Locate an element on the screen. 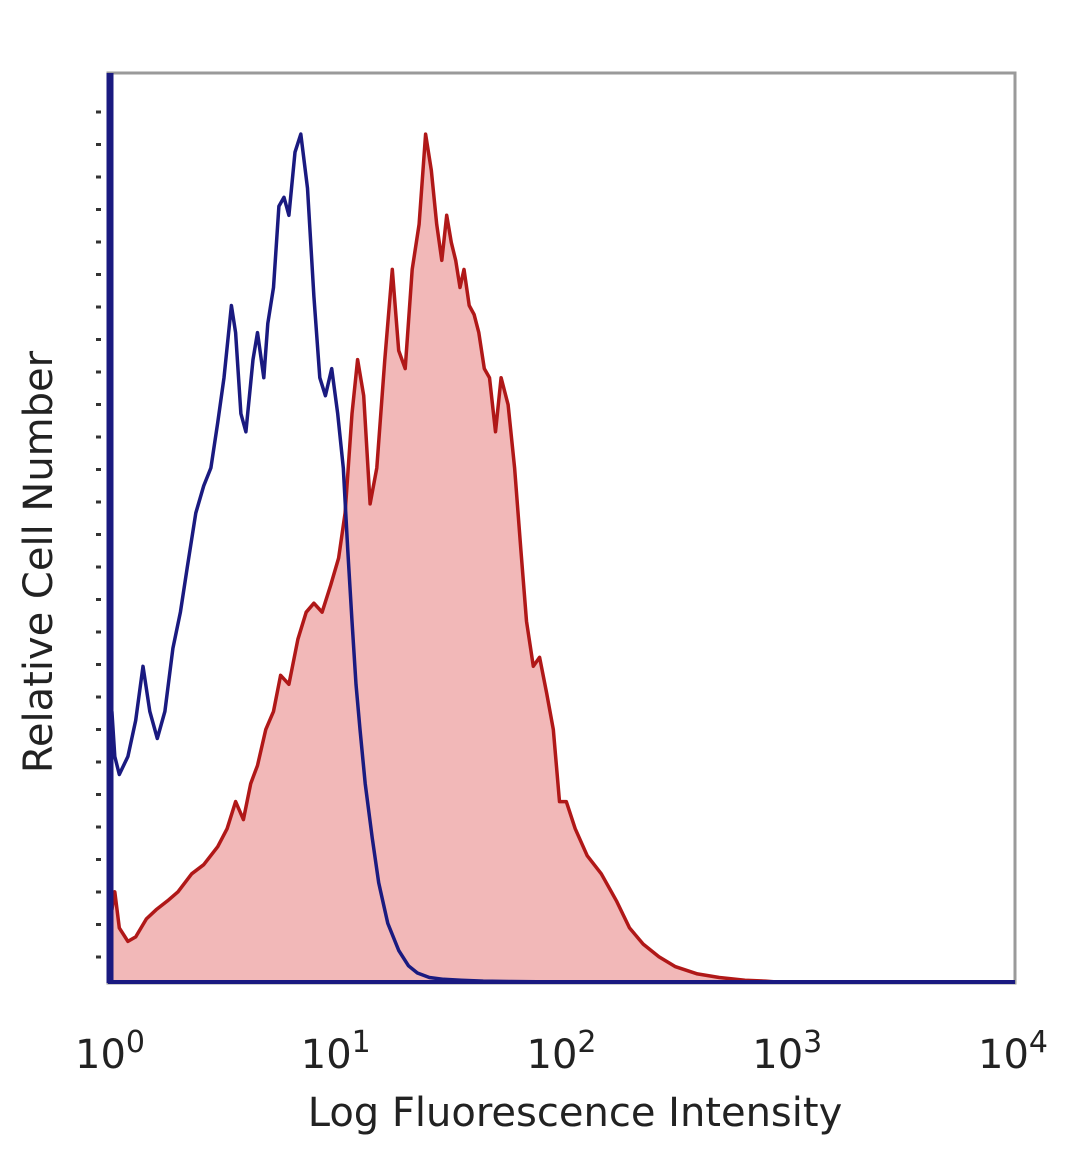 This screenshot has height=1174, width=1080. x-tick-label: 102 is located at coordinates (562, 1051).